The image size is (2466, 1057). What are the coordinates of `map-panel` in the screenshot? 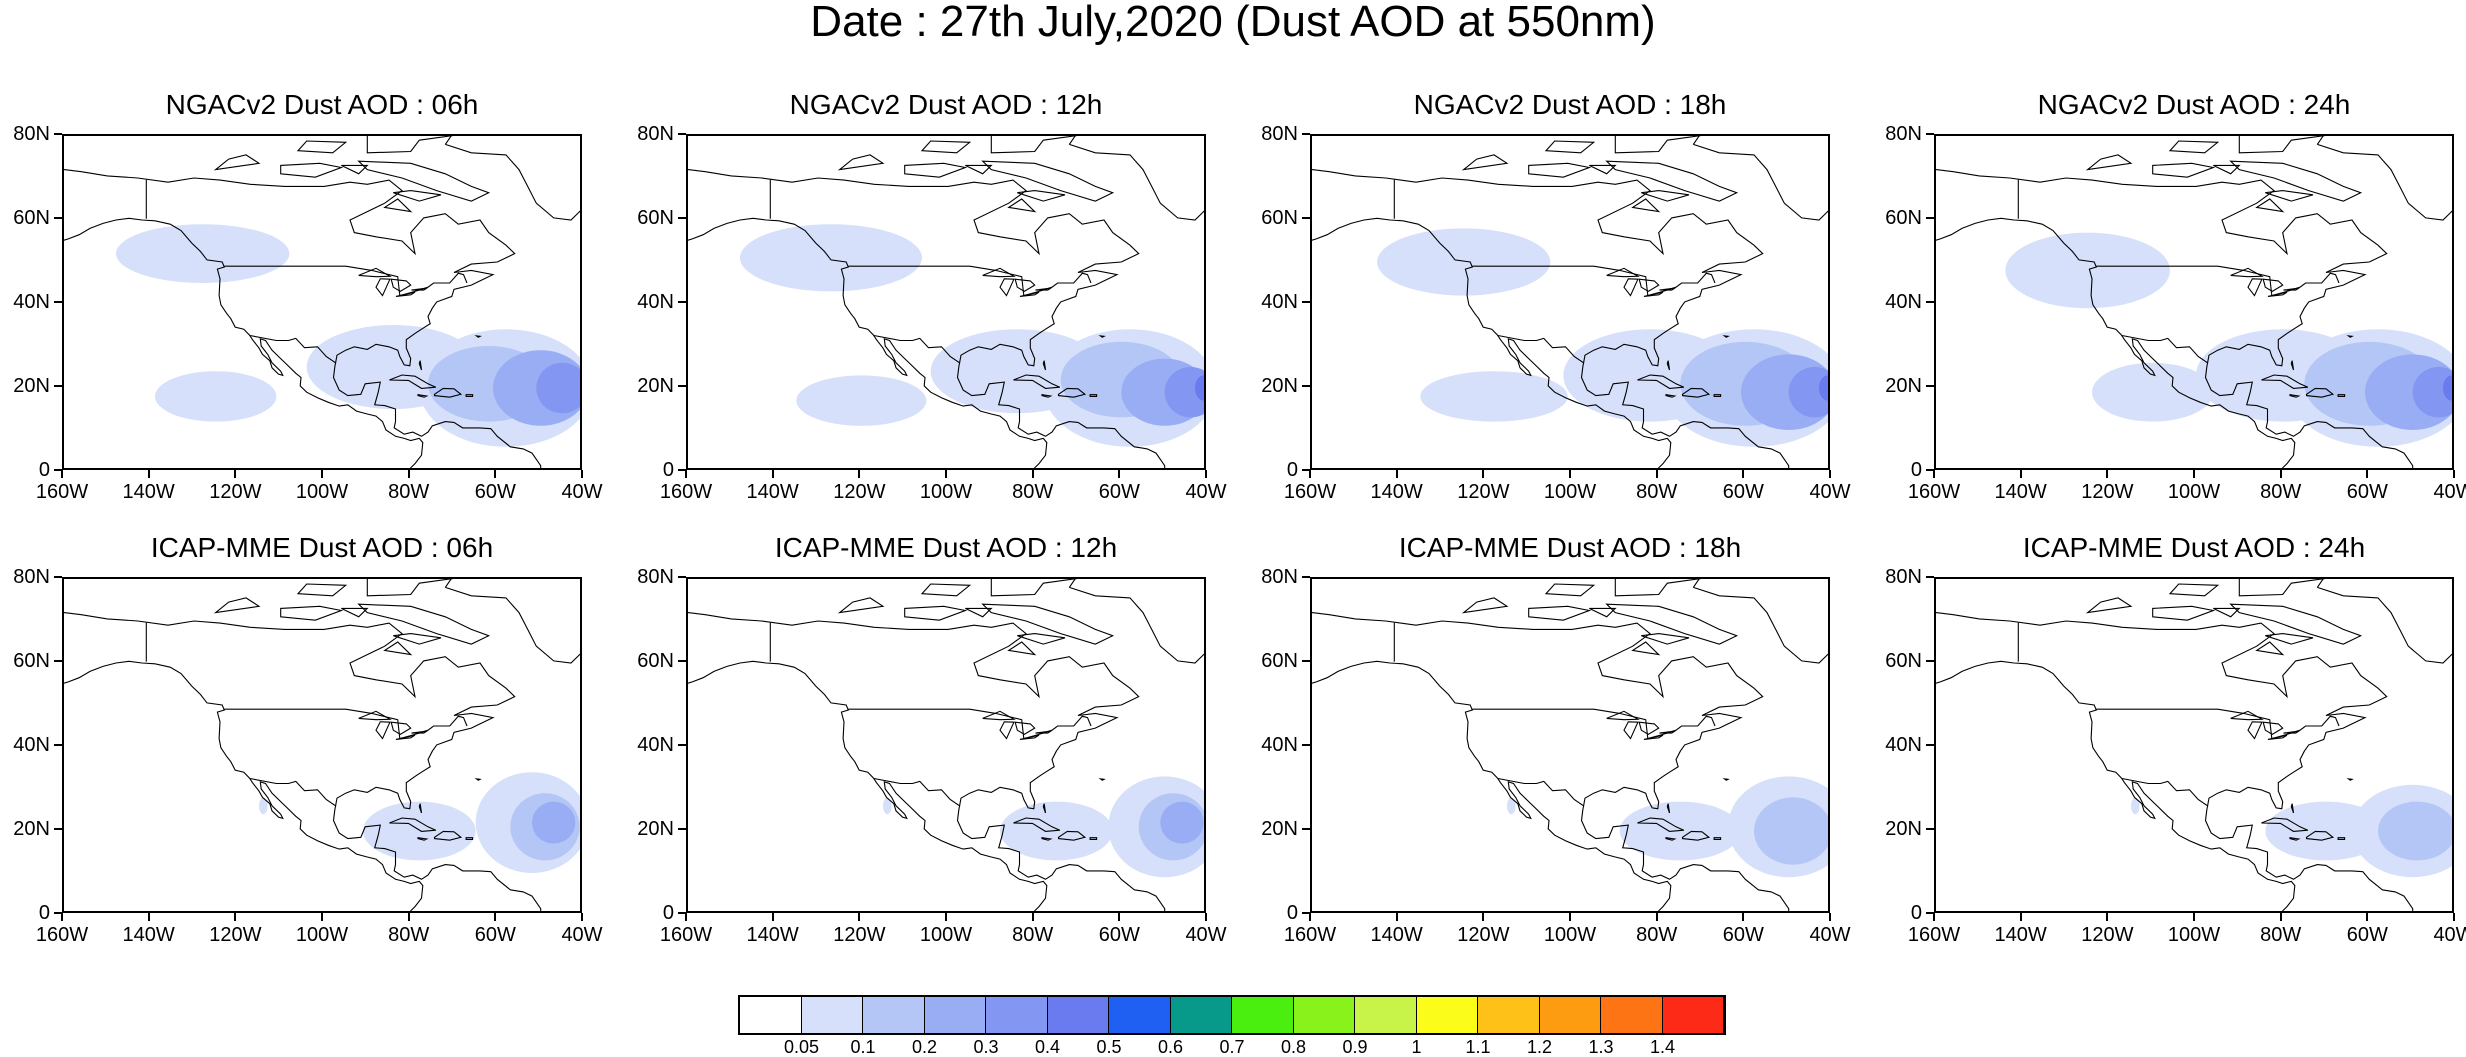 It's located at (322, 302).